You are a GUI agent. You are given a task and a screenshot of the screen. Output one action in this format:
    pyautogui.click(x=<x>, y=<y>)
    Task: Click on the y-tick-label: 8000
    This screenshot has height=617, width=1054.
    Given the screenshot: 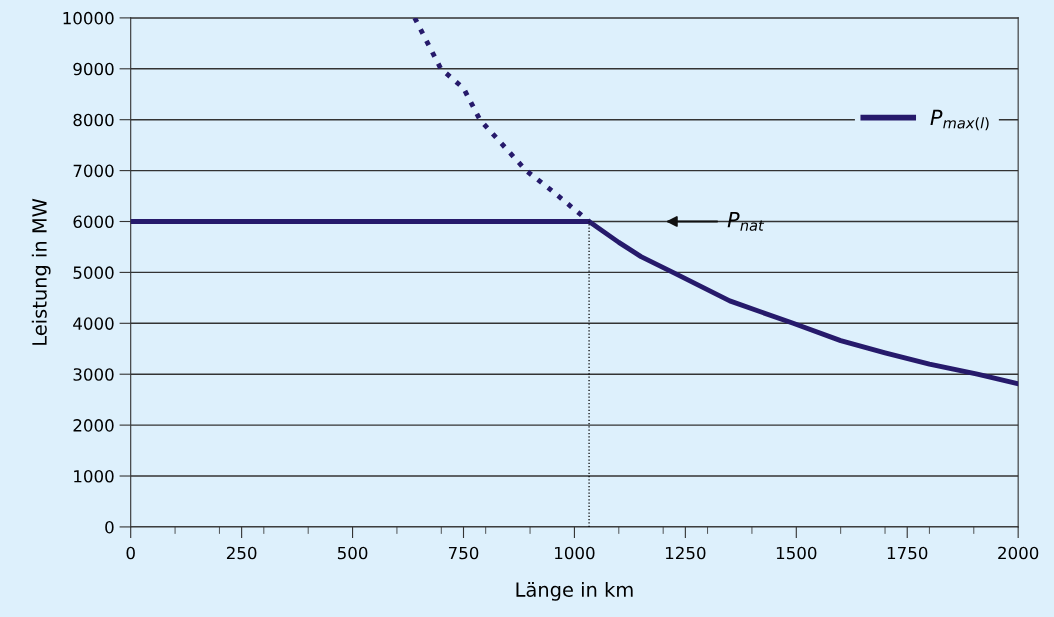 What is the action you would take?
    pyautogui.click(x=93, y=120)
    